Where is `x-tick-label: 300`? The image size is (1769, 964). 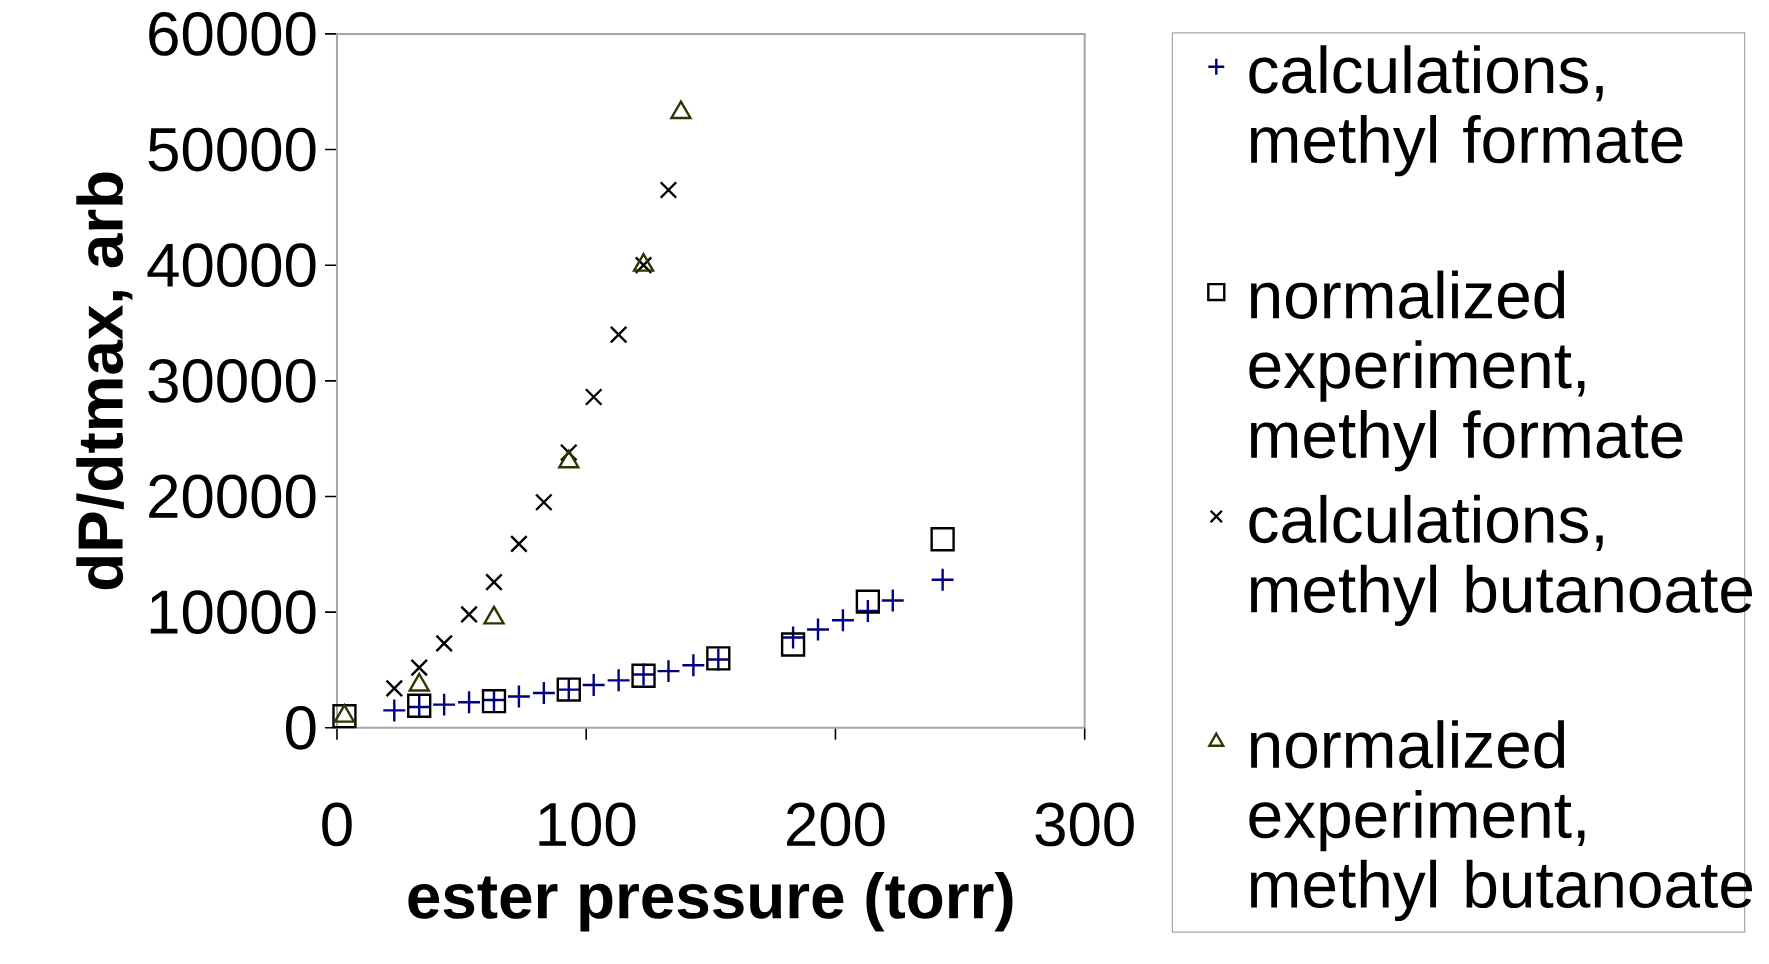
x-tick-label: 300 is located at coordinates (1084, 824).